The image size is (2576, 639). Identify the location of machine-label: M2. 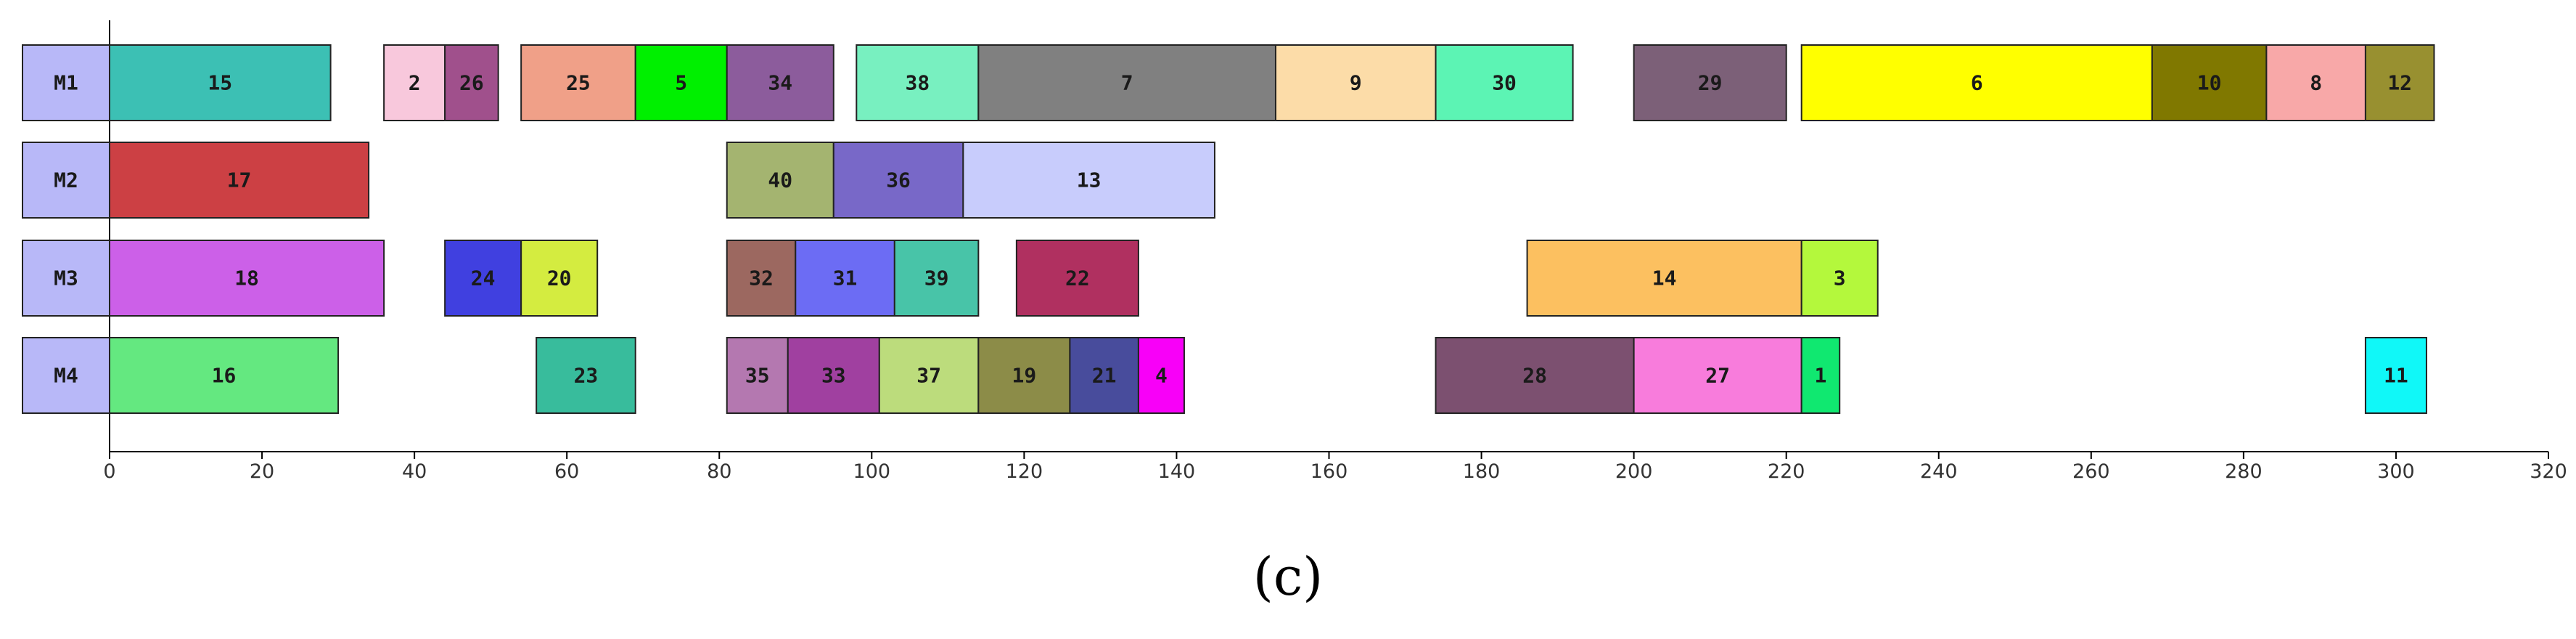
(66, 180).